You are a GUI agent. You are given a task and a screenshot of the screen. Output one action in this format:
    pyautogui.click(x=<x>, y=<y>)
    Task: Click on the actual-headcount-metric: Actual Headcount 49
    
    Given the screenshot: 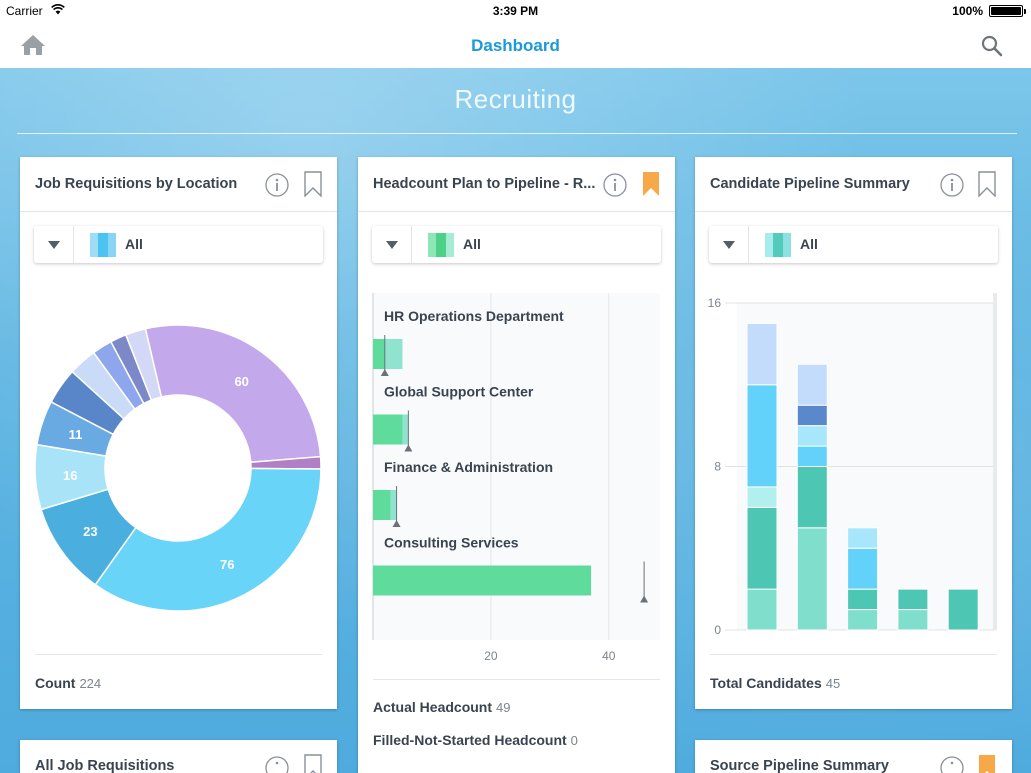 What is the action you would take?
    pyautogui.click(x=441, y=707)
    